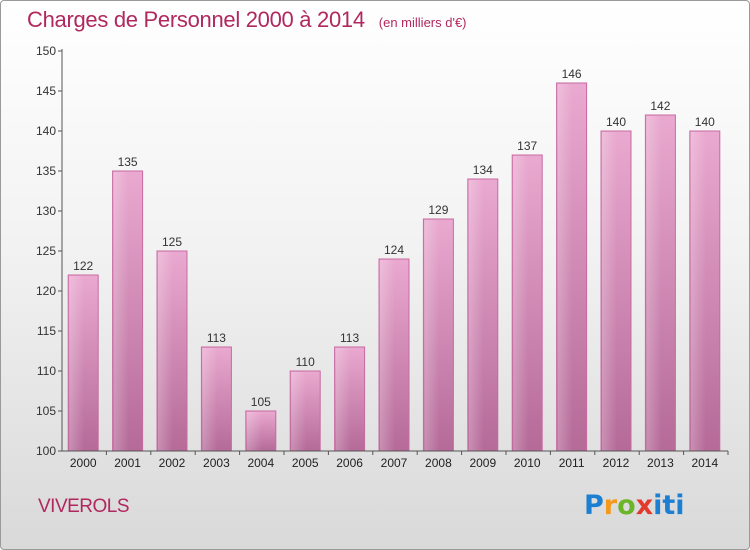 The height and width of the screenshot is (550, 750). Describe the element at coordinates (260, 463) in the screenshot. I see `x-tick-label-2004: 2004` at that location.